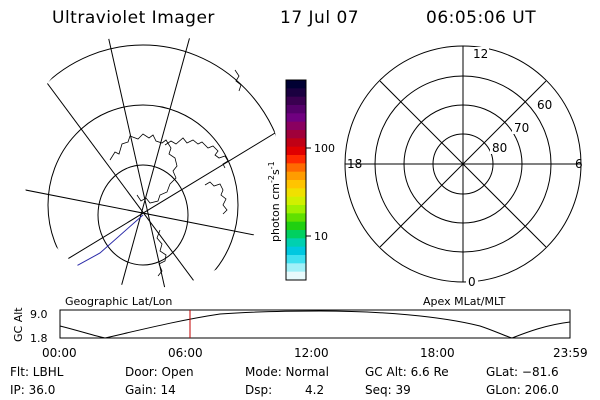 The height and width of the screenshot is (400, 600). I want to click on mlt-label-18: 18, so click(354, 164).